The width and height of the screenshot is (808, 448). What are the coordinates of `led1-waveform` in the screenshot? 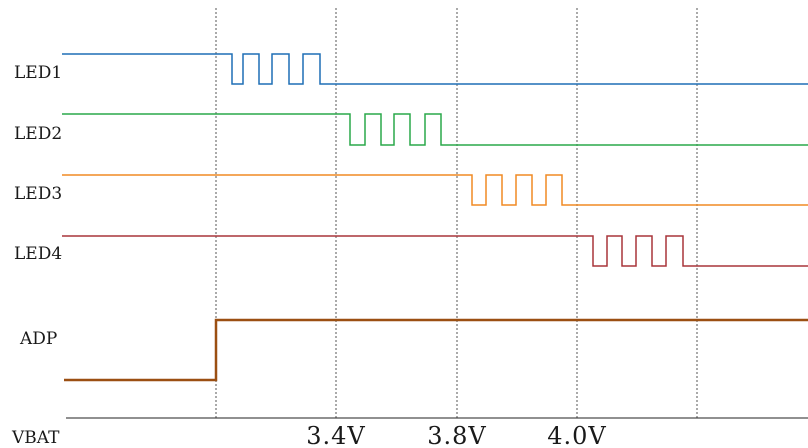 It's located at (435, 69).